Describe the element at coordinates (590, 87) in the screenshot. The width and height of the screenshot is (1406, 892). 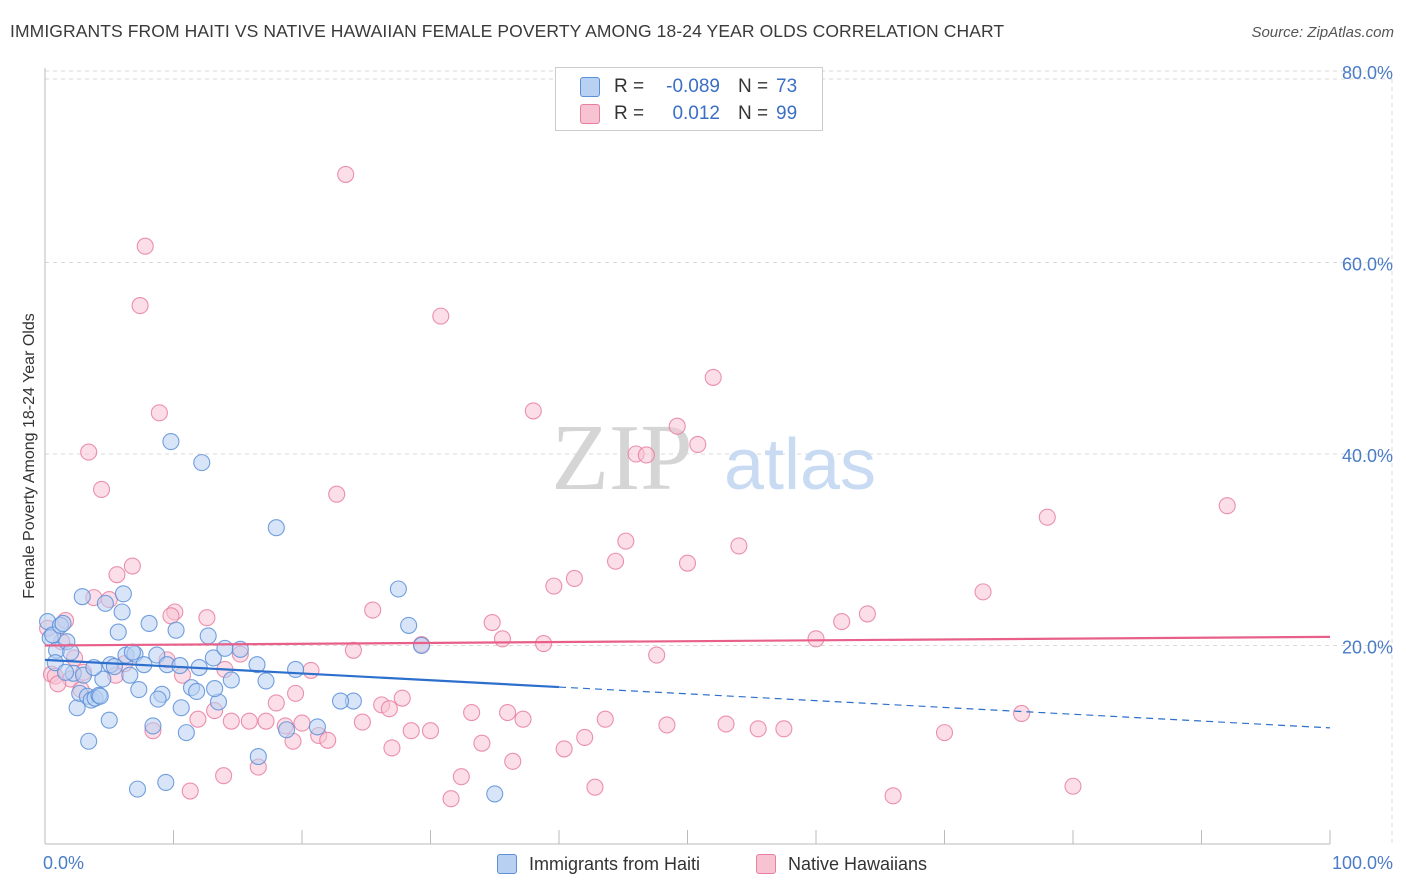
I see `legend-swatch-blue` at that location.